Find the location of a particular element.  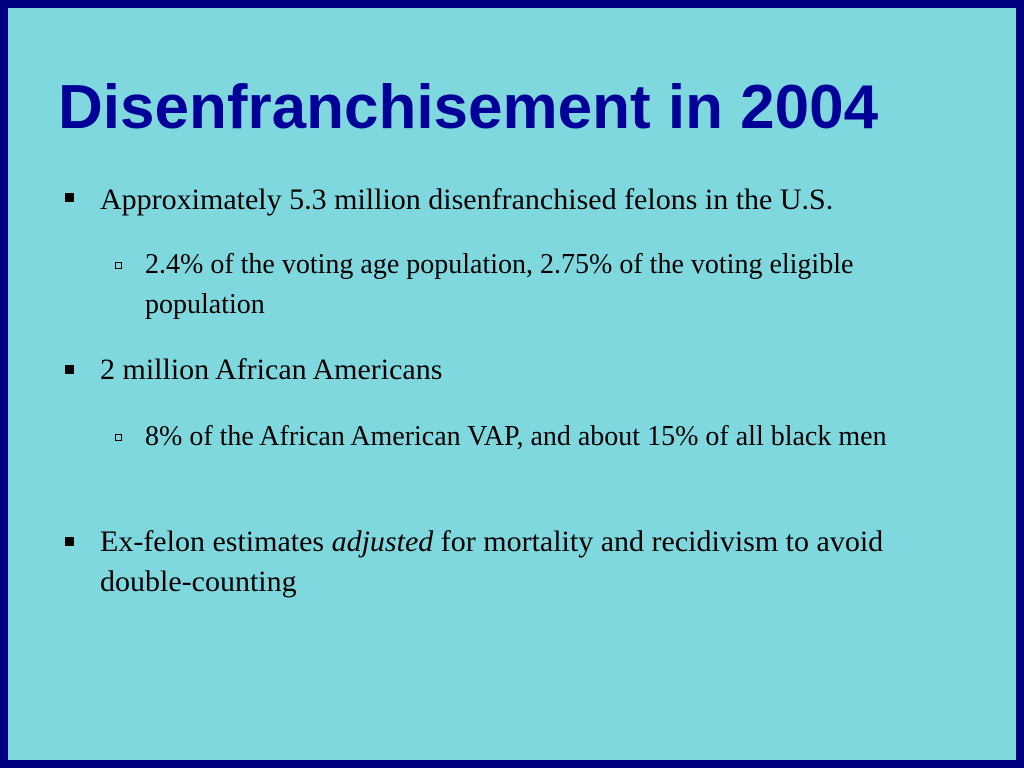

bullet-text: 2 million African Americans is located at coordinates (271, 369).